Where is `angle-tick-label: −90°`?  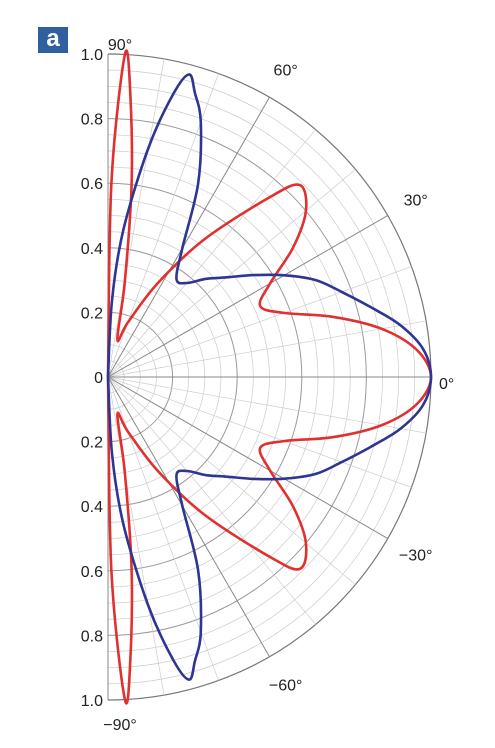 angle-tick-label: −90° is located at coordinates (120, 725).